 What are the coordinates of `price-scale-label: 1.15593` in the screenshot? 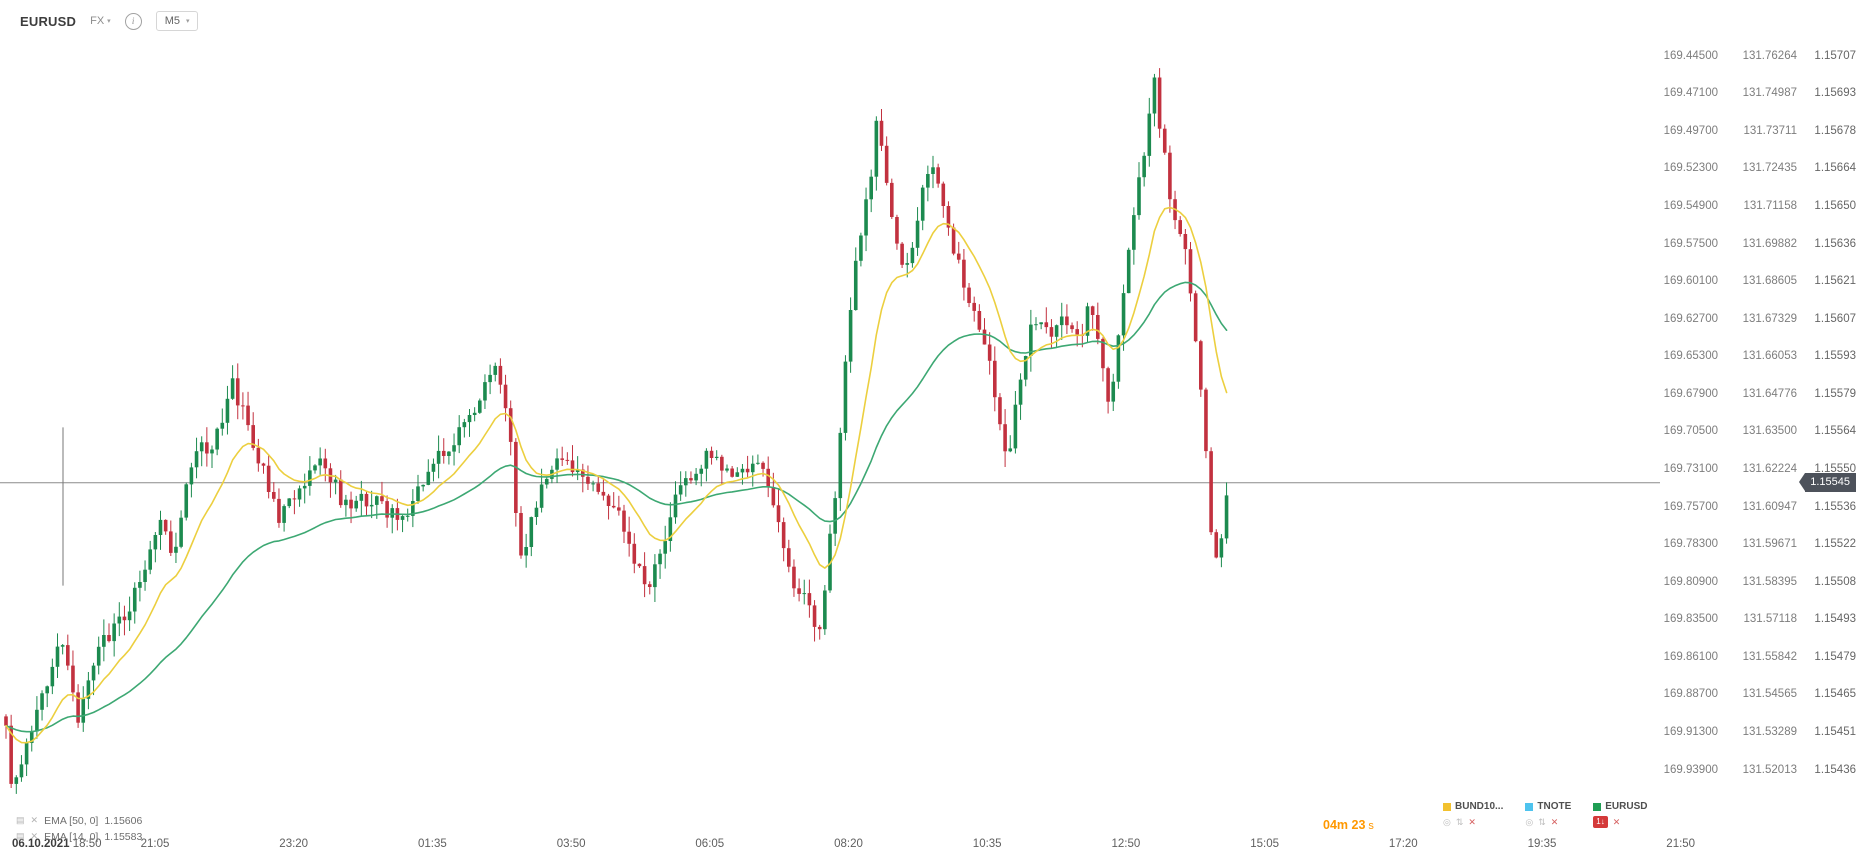 It's located at (1835, 356).